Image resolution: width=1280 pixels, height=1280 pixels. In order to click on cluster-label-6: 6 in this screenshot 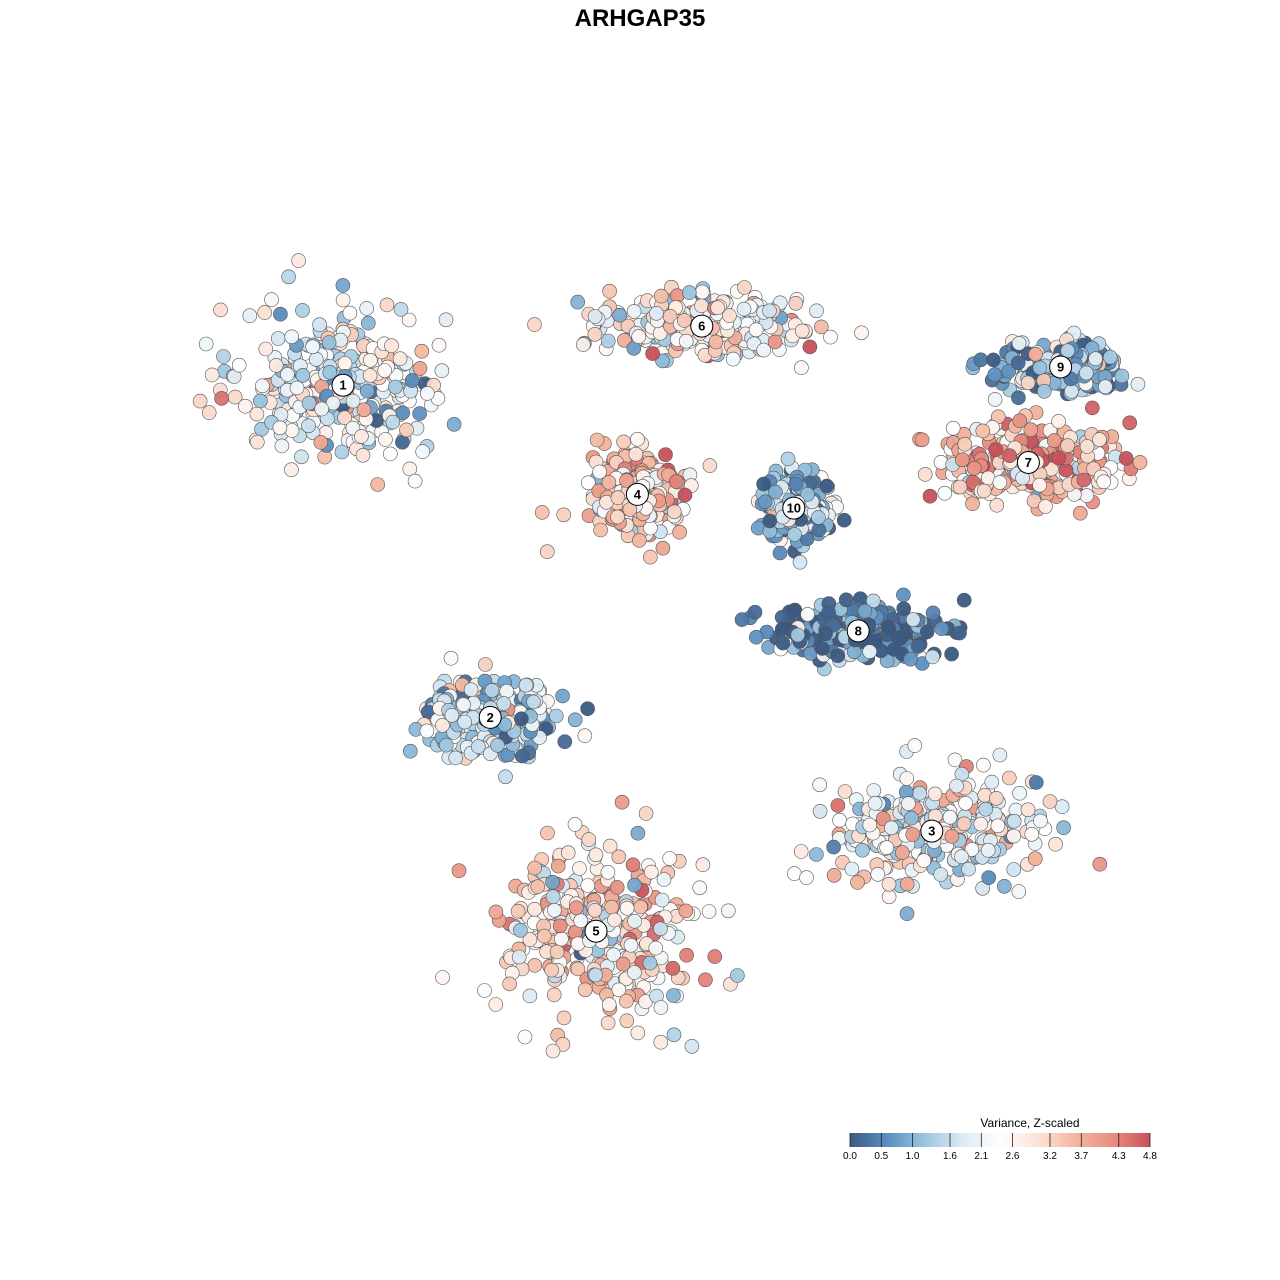, I will do `click(702, 326)`.